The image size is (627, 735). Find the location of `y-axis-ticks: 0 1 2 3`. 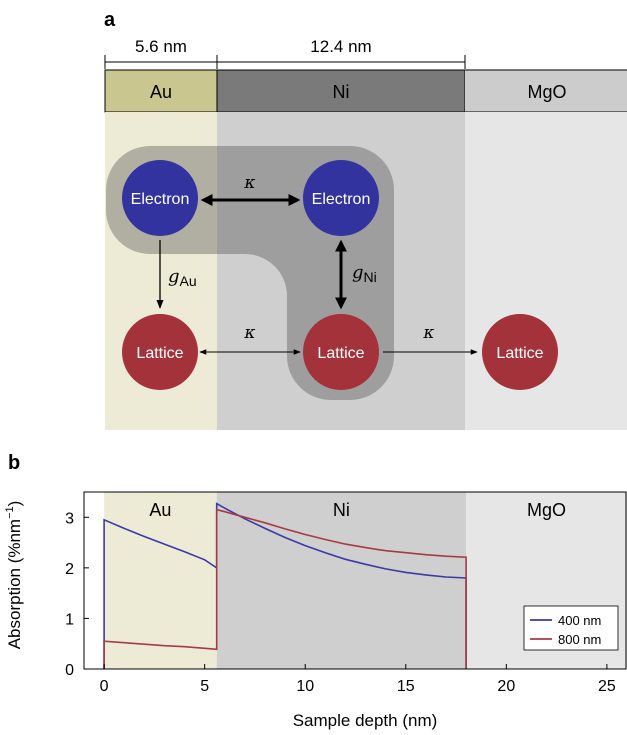

y-axis-ticks: 0 1 2 3 is located at coordinates (77, 594).